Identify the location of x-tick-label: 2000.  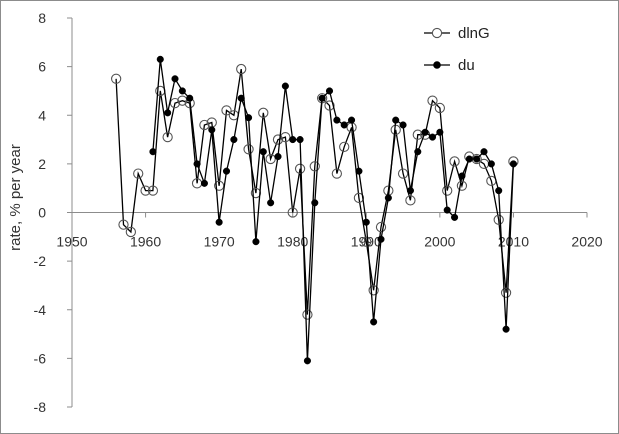
(439, 242).